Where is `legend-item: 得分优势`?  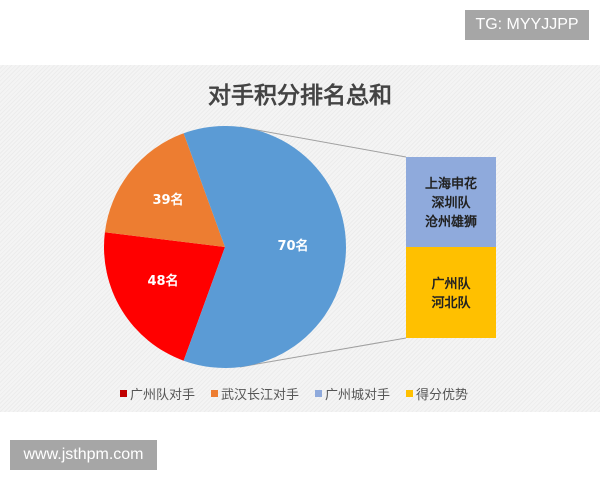 legend-item: 得分优势 is located at coordinates (437, 393).